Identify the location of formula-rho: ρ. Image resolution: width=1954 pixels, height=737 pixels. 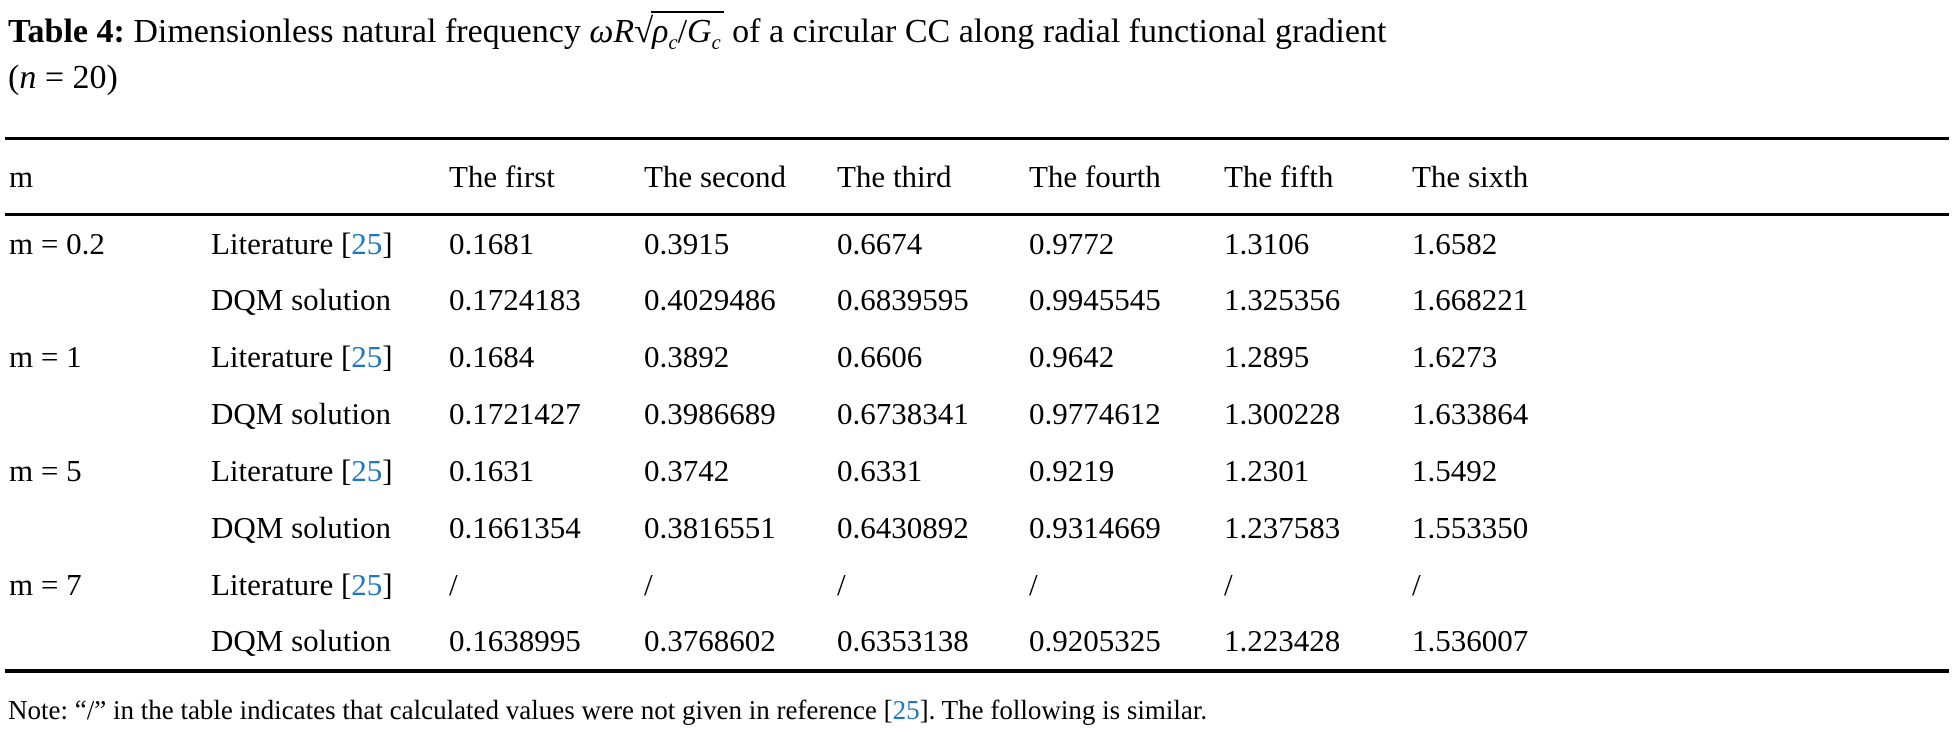
(660, 31).